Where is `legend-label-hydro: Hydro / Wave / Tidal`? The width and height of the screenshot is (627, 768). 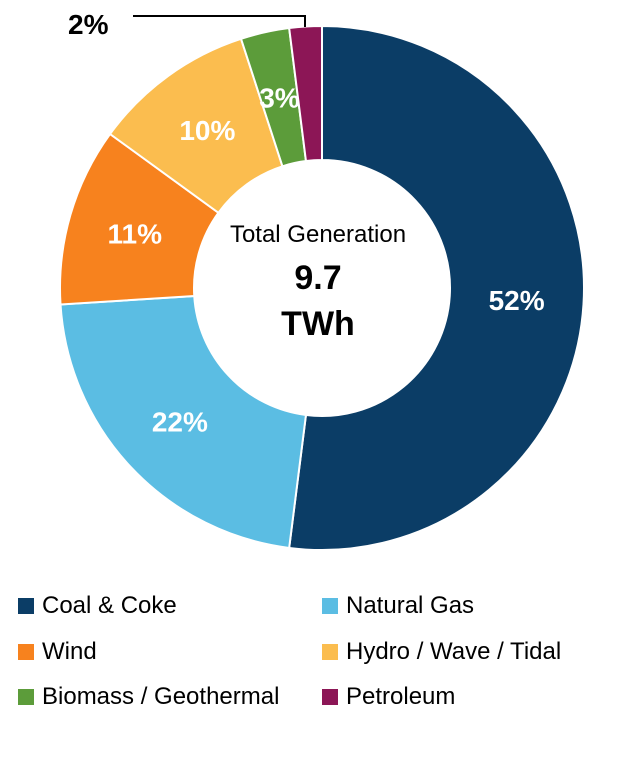
legend-label-hydro: Hydro / Wave / Tidal is located at coordinates (454, 651).